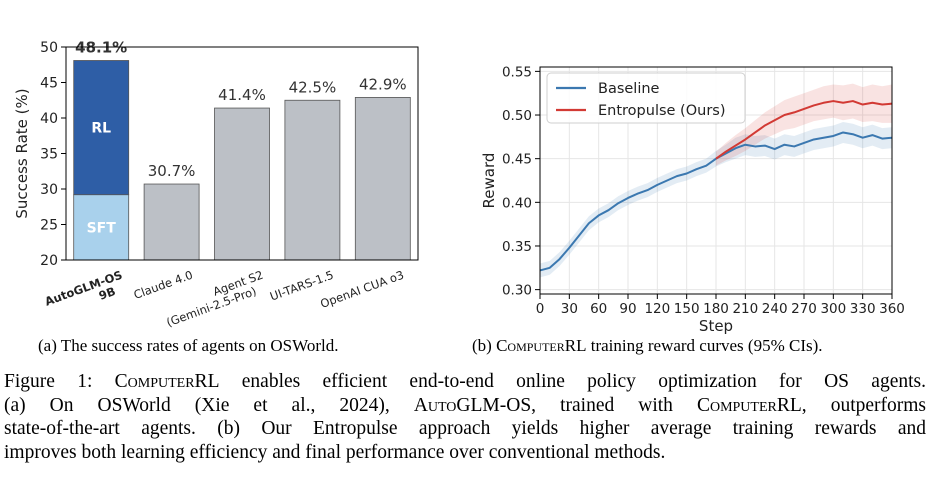 This screenshot has height=489, width=930. I want to click on x-tick-label: Claude 4.0, so click(163, 285).